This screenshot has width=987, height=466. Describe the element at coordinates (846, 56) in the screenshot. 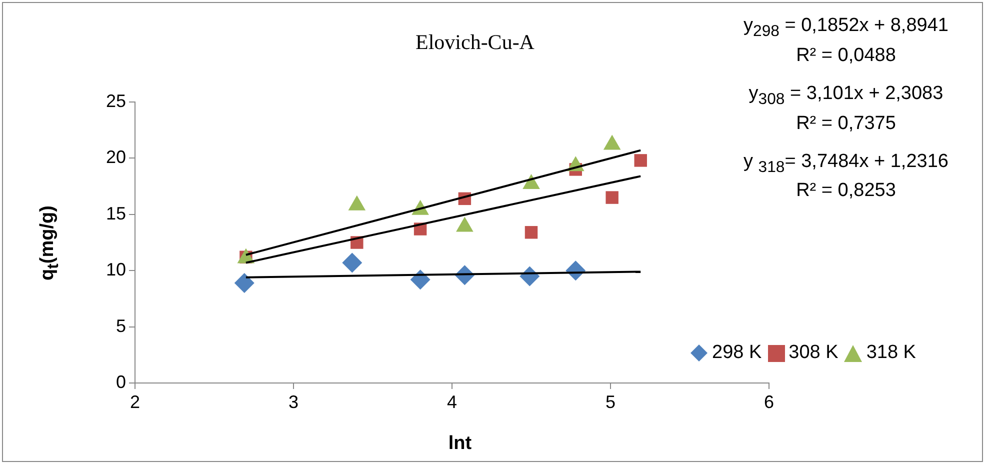

I see `text: R² = 0,0488` at that location.